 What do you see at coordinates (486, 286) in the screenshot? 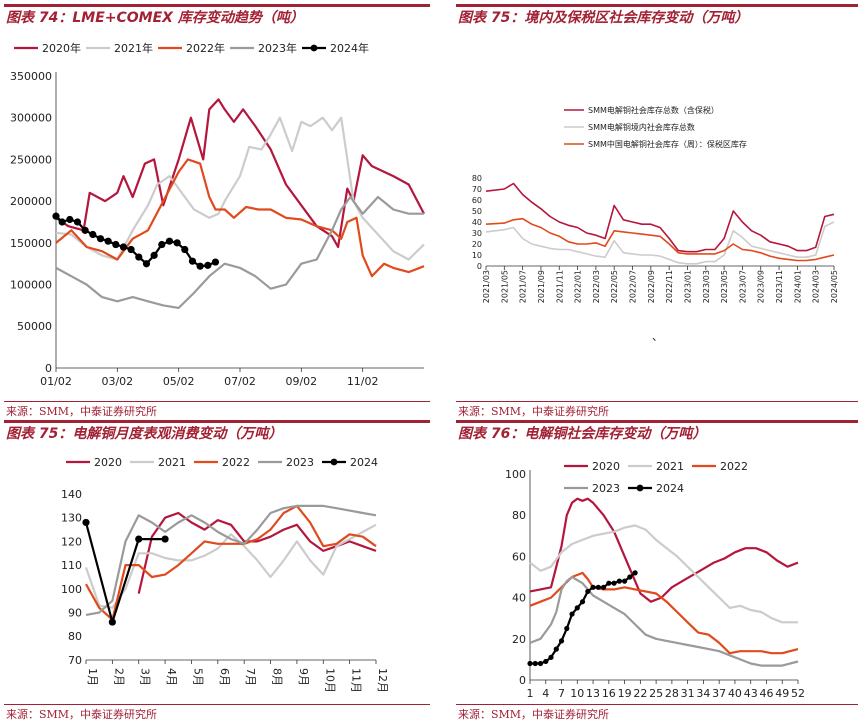
I see `x-tick-label: 2021/03` at bounding box center [486, 286].